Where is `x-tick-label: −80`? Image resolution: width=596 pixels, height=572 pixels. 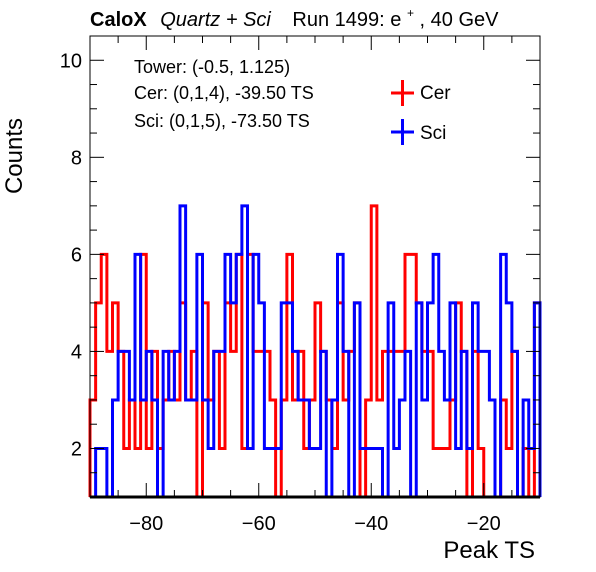 x-tick-label: −80 is located at coordinates (146, 524).